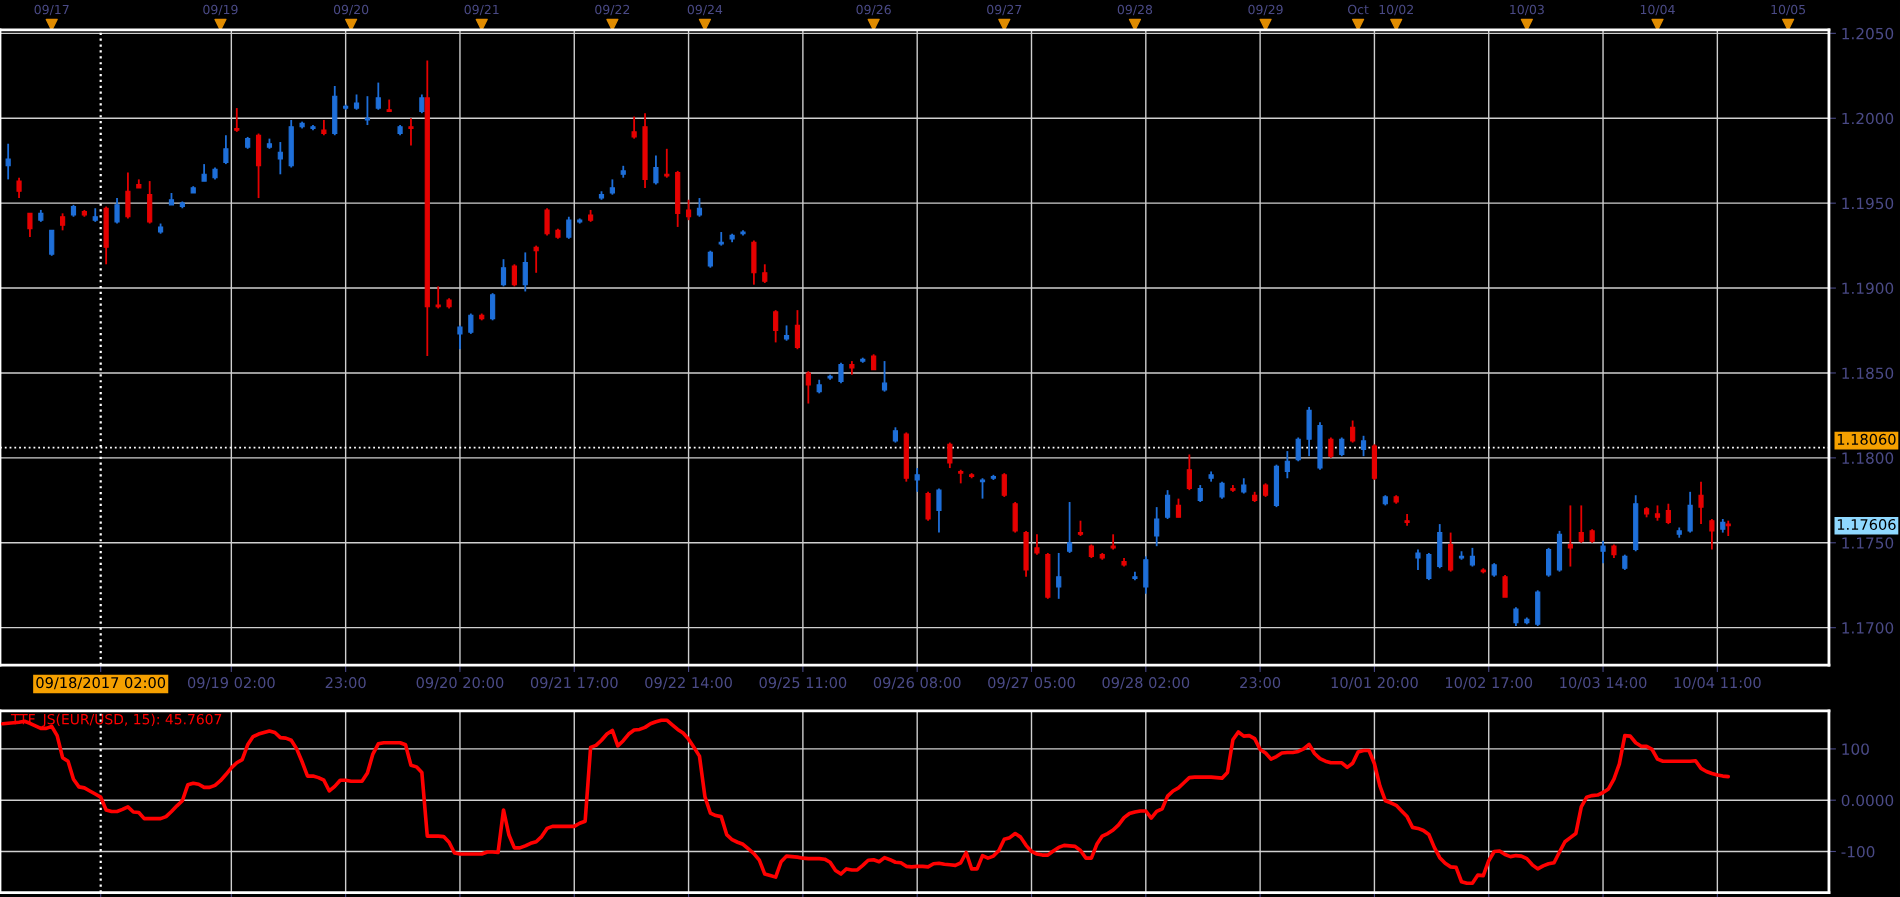  I want to click on y-tick-label: -100, so click(1858, 851).